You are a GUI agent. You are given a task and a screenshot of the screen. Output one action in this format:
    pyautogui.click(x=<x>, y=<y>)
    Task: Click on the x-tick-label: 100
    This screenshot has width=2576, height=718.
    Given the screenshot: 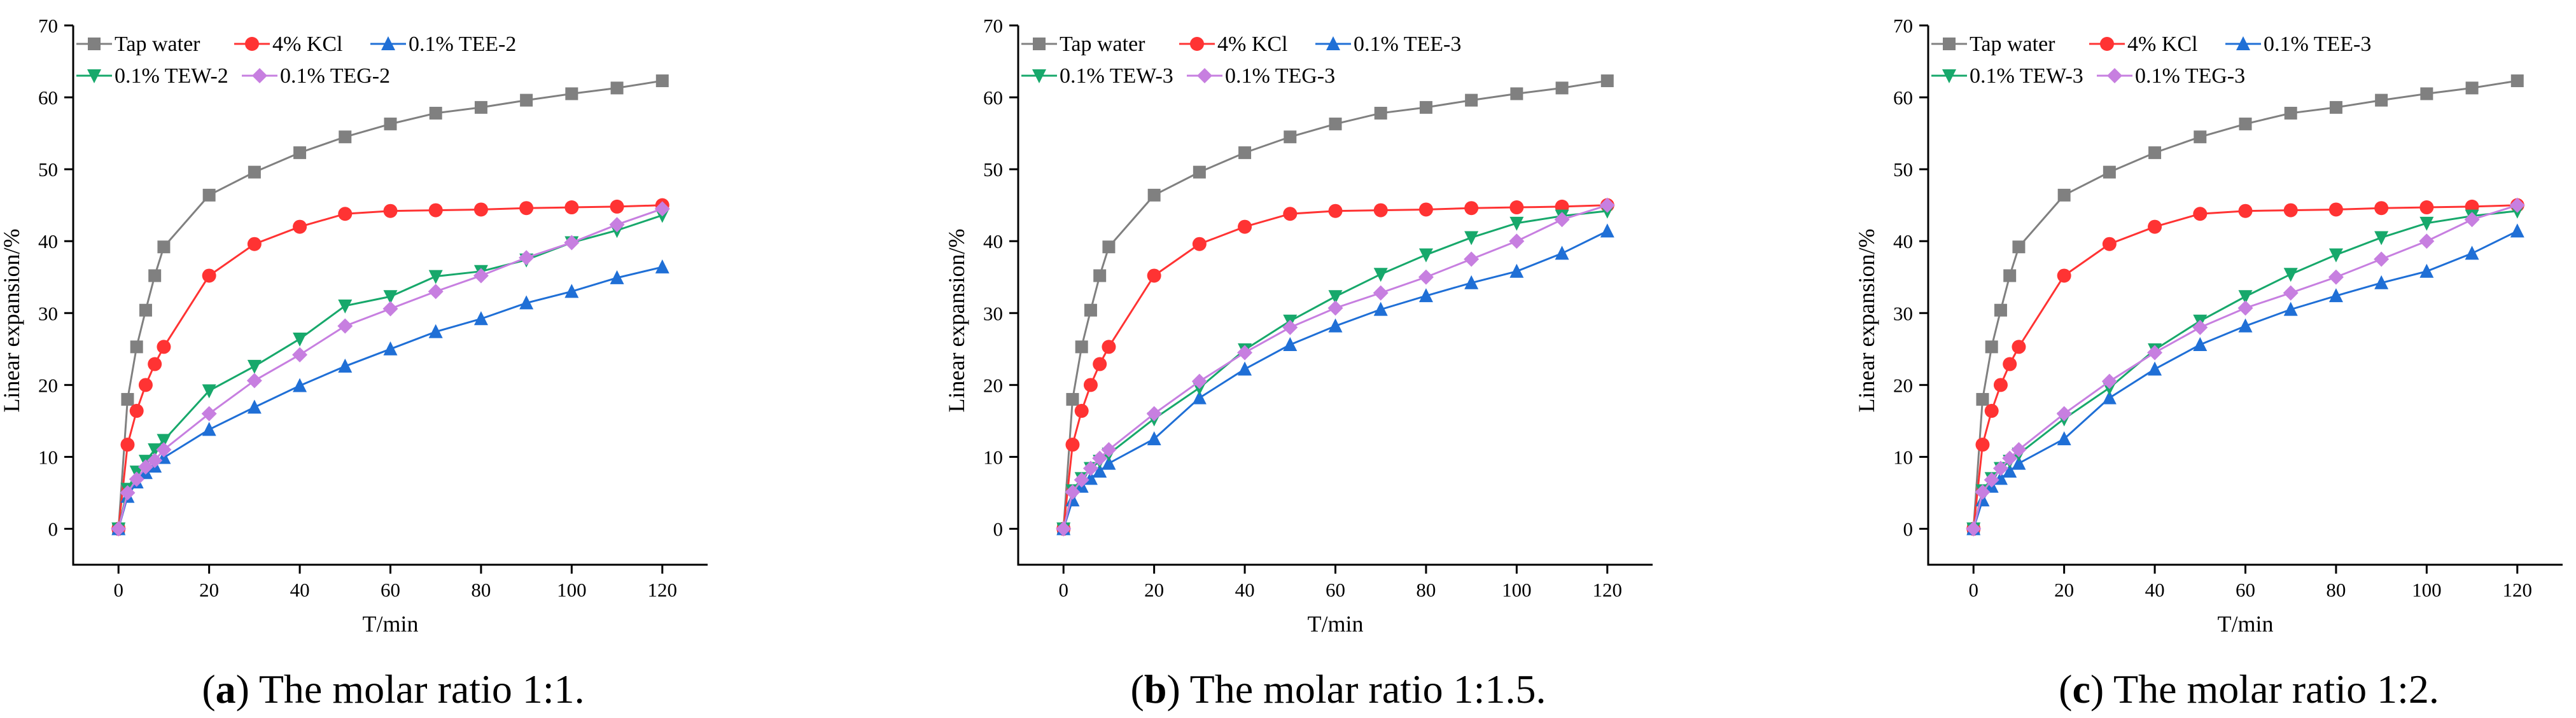 What is the action you would take?
    pyautogui.click(x=1517, y=590)
    